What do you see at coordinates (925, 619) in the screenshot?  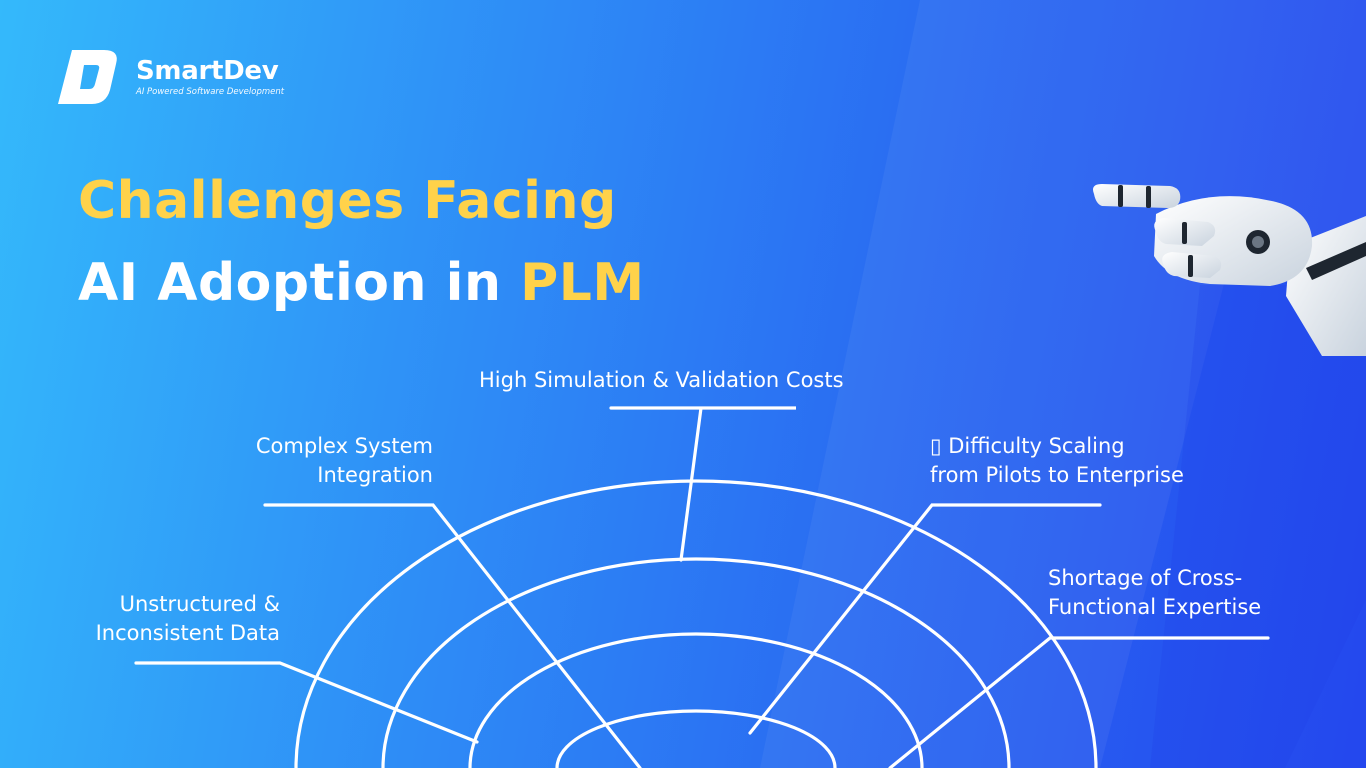 I see `leader-line-difficulty-scaling` at bounding box center [925, 619].